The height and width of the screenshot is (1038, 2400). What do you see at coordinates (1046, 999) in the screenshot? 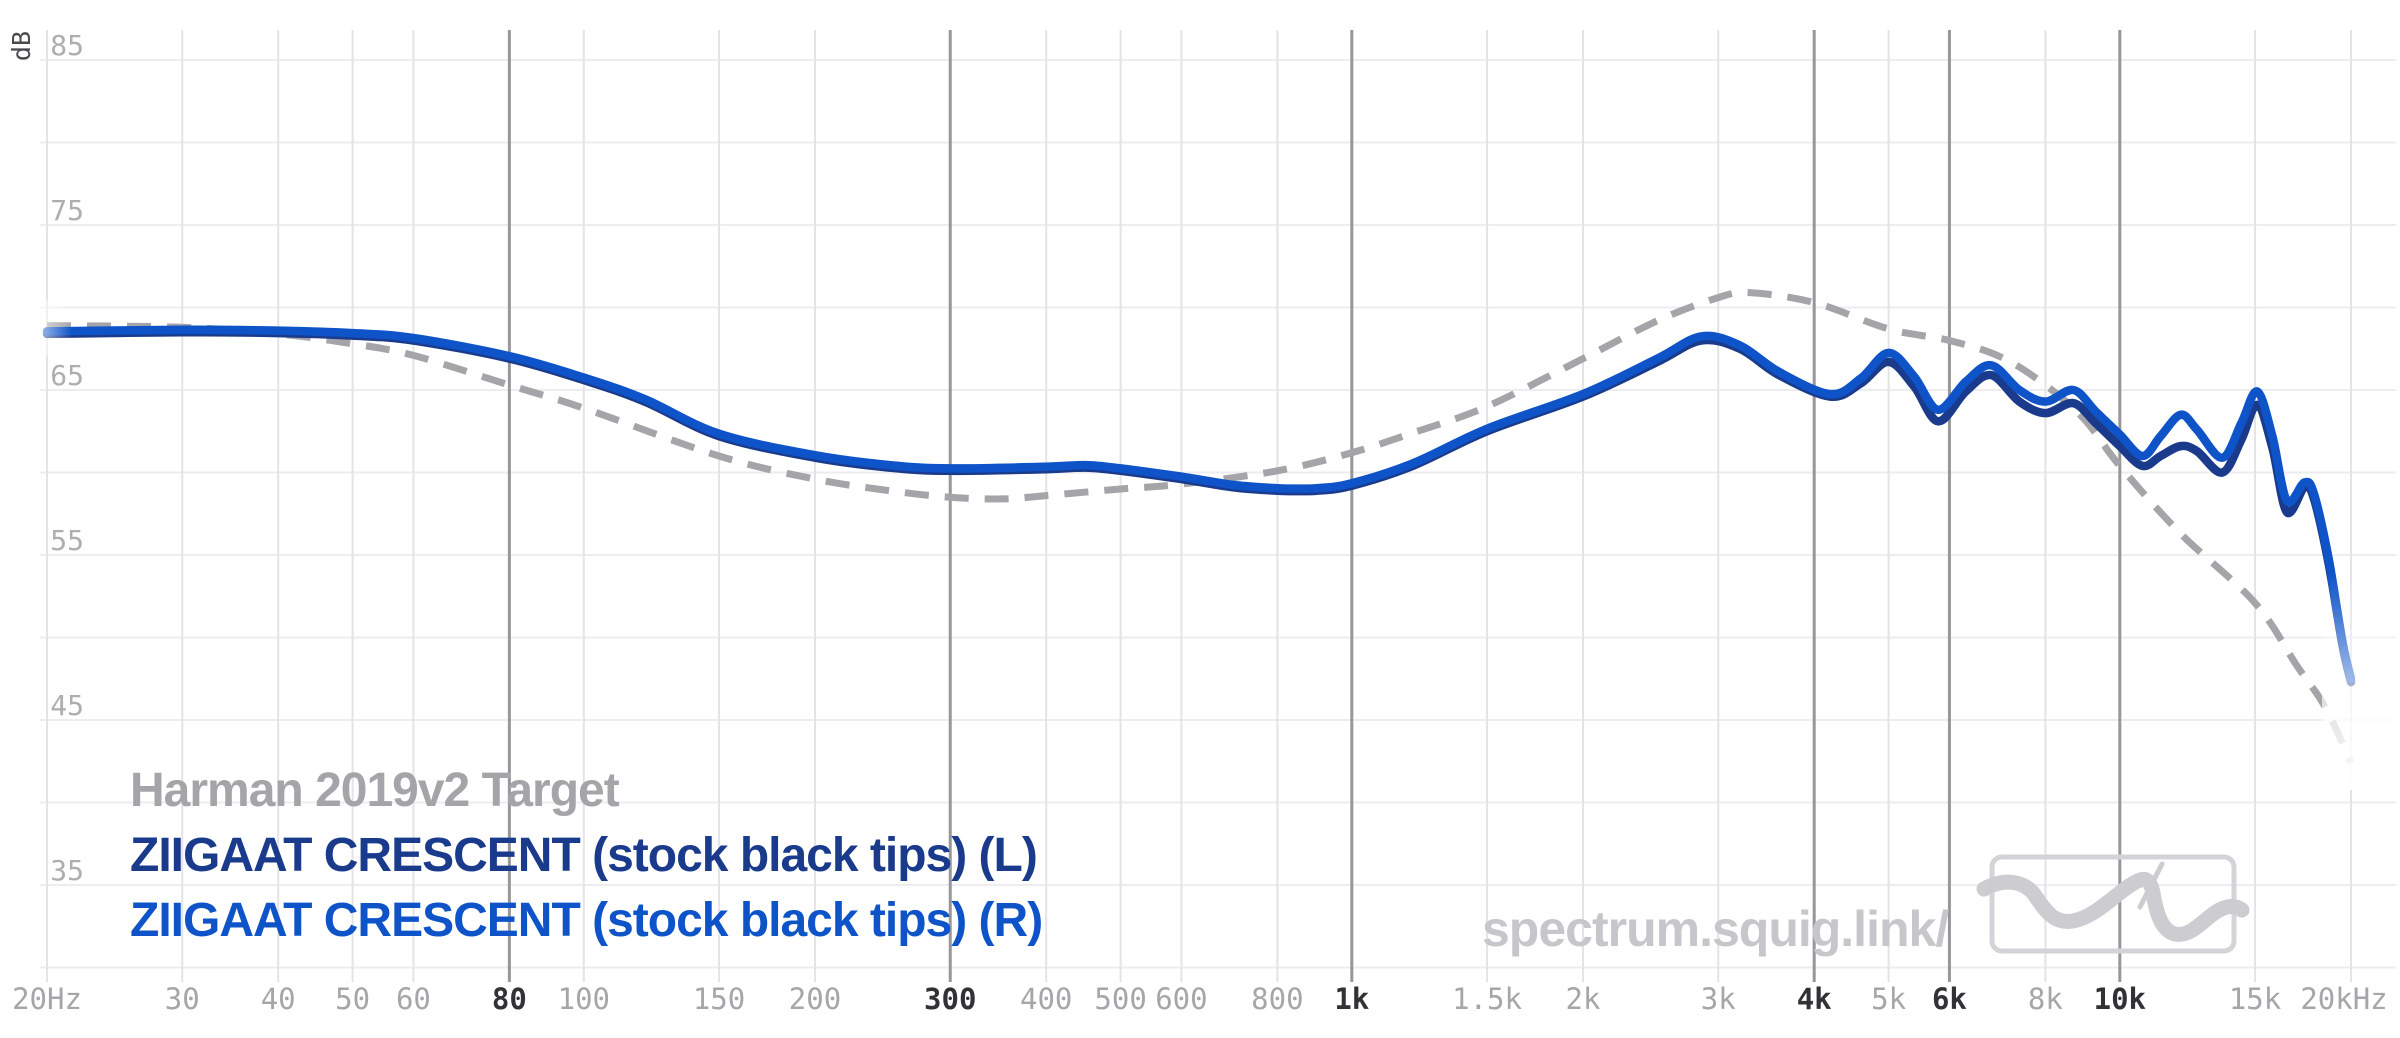
I see `x-tick-label: 400` at bounding box center [1046, 999].